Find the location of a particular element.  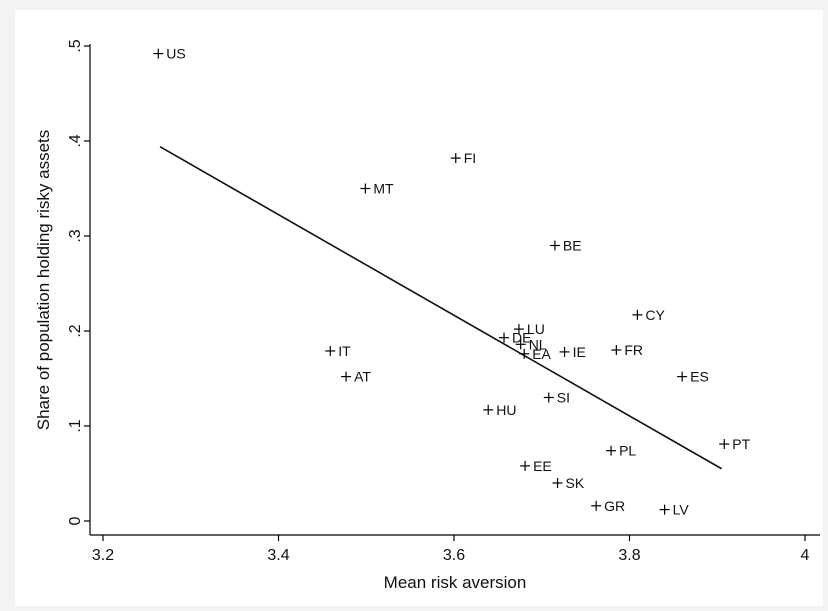

data-point-it: IT is located at coordinates (338, 351).